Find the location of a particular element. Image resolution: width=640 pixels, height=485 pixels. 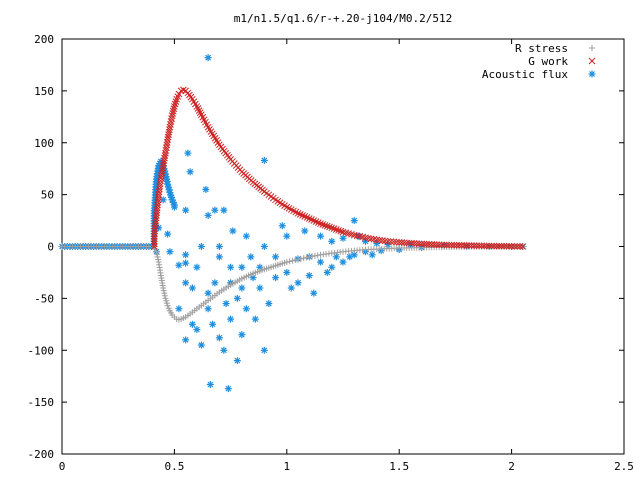

y-tick-label: -50 is located at coordinates (44, 298).